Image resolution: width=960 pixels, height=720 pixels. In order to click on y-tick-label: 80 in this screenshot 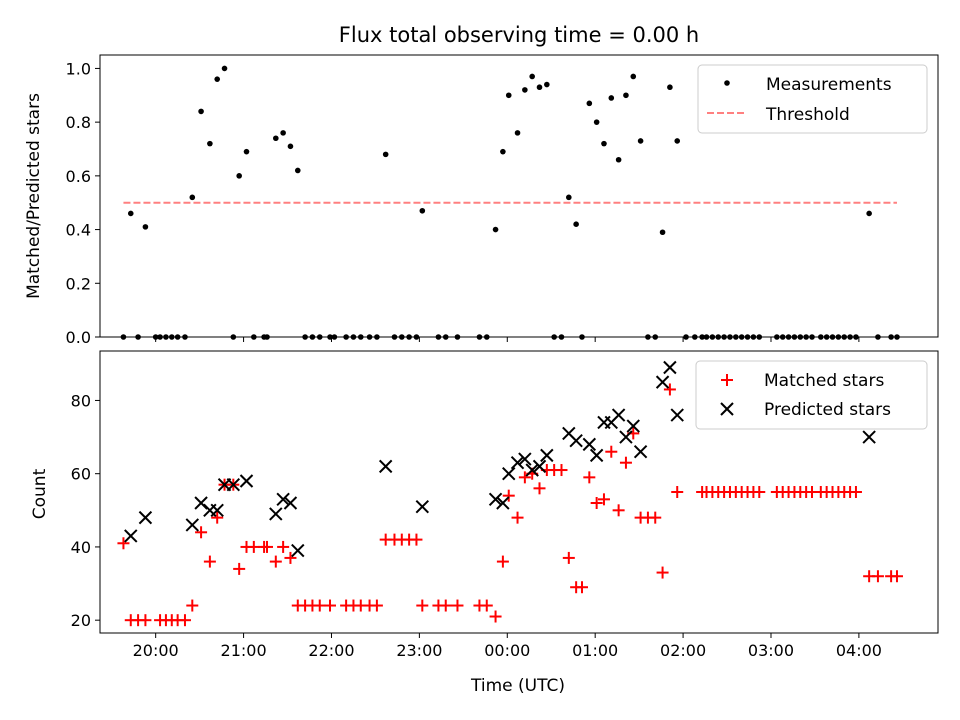, I will do `click(81, 400)`.